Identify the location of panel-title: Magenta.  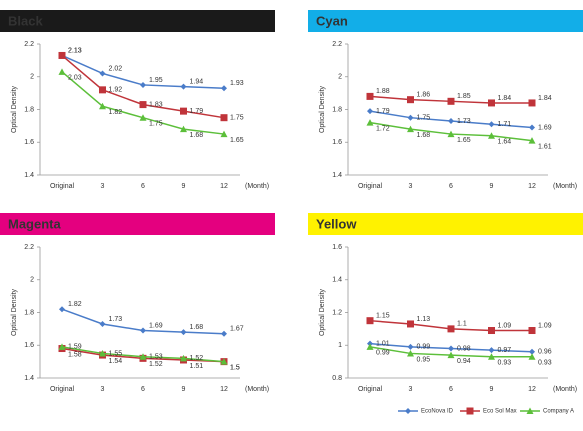
(35, 223).